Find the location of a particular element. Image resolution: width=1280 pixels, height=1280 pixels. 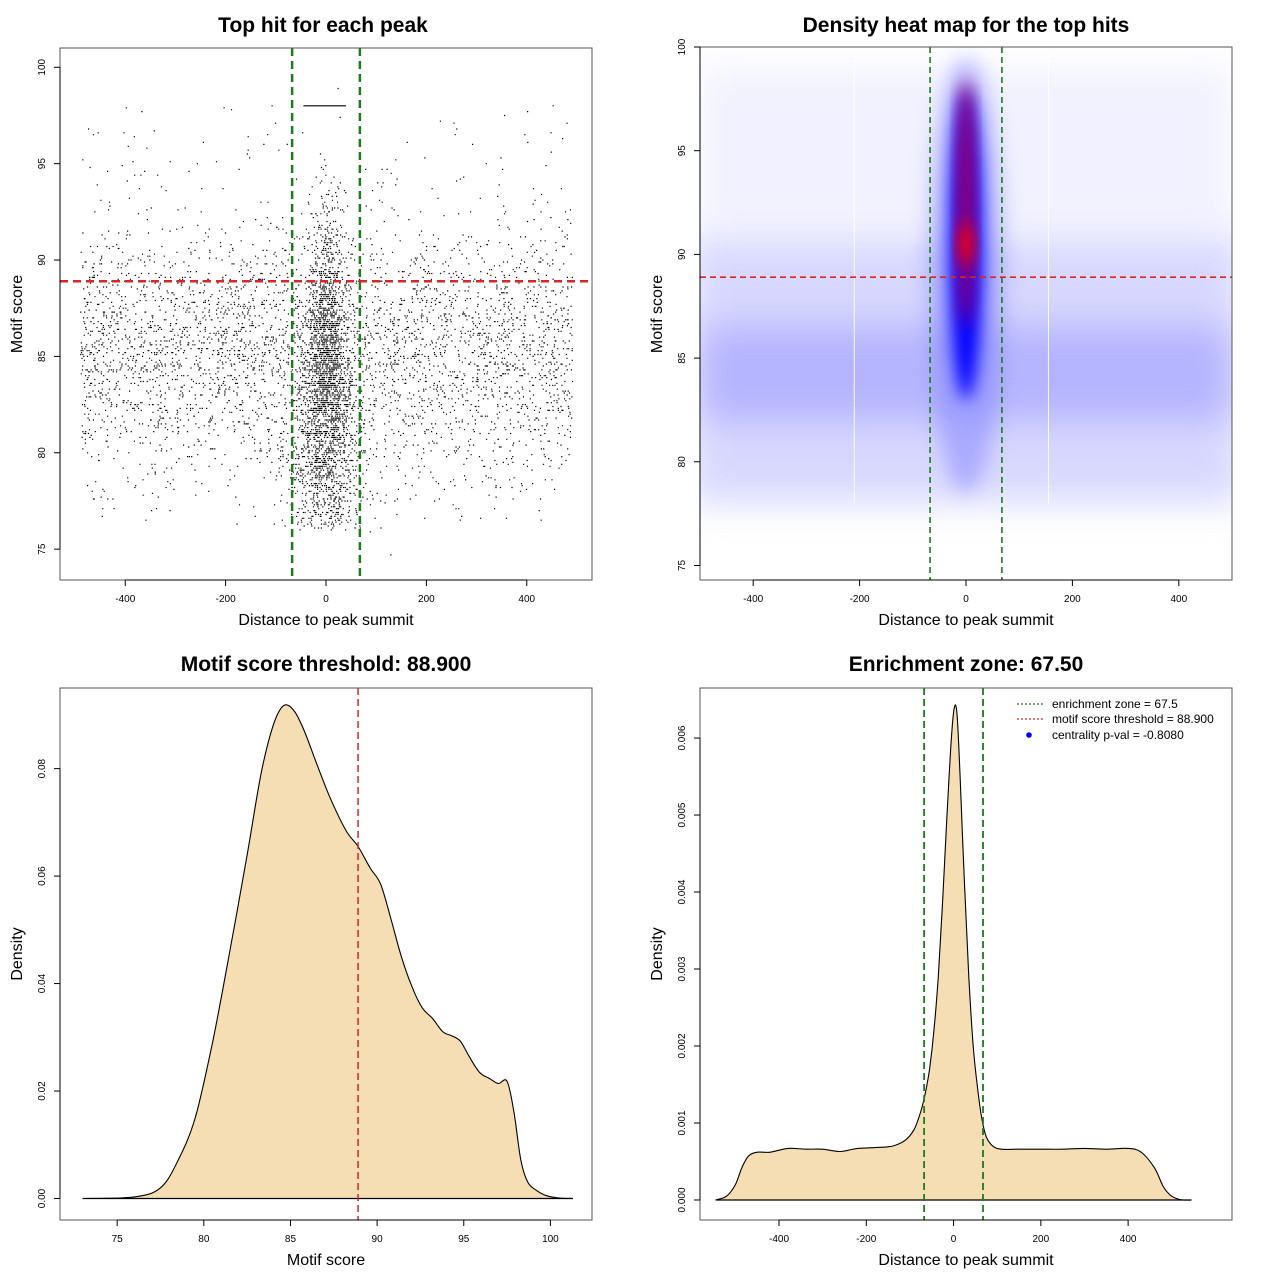

x-axis-label: Motif score is located at coordinates (326, 1260).